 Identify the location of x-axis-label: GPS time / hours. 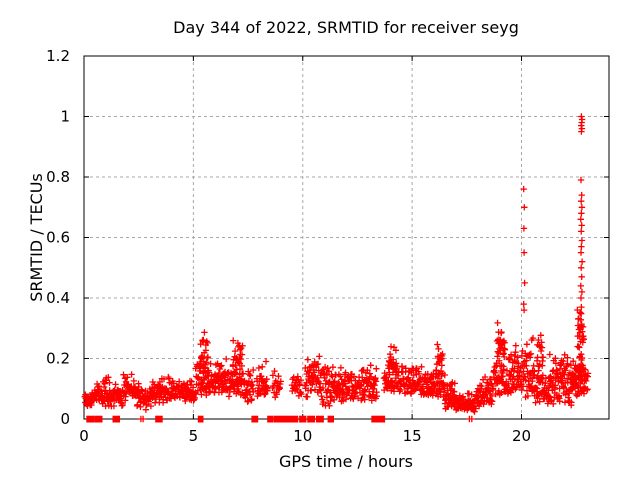
(346, 461).